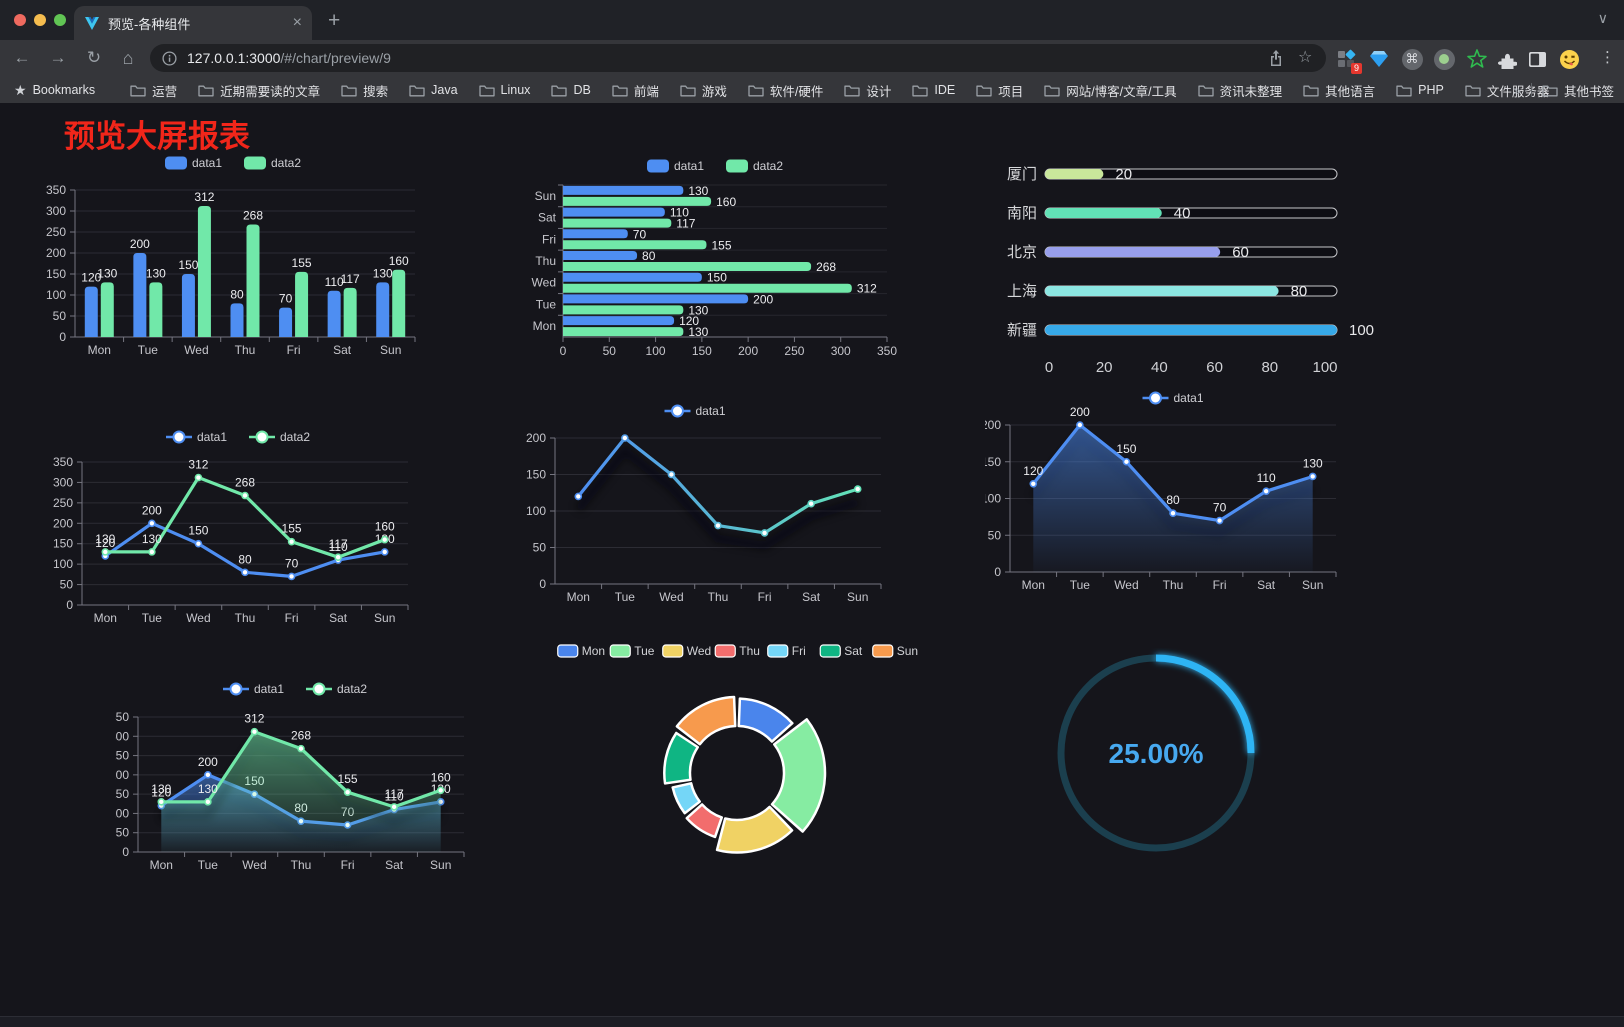 This screenshot has height=1027, width=1624. Describe the element at coordinates (1602, 18) in the screenshot. I see `tab-search-chevron-icon: ∨` at that location.